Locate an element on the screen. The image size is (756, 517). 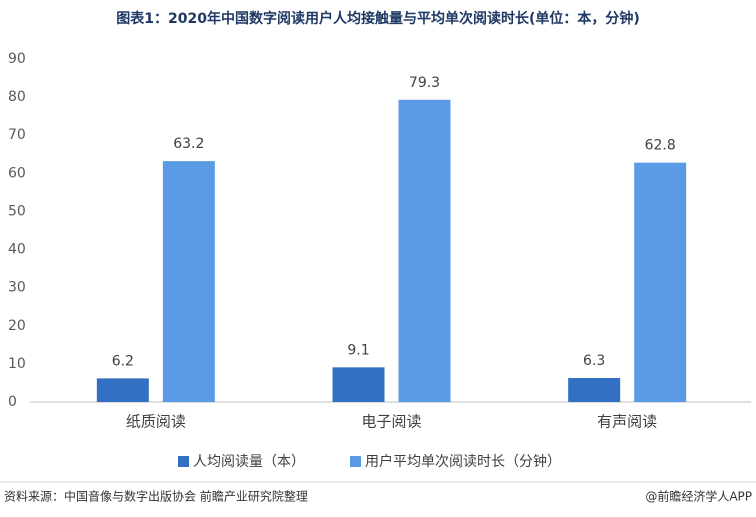
y-tick-label: 50 is located at coordinates (17, 211).